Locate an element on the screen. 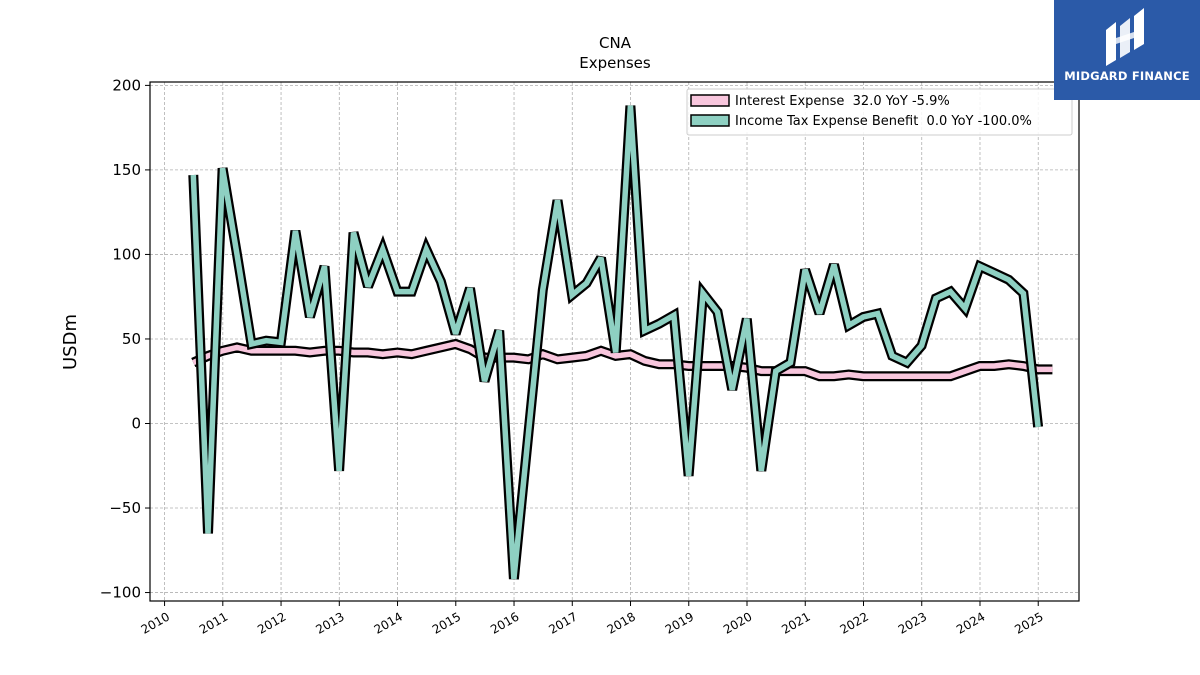 The width and height of the screenshot is (1200, 675). legend-swatch-income-tax is located at coordinates (710, 120).